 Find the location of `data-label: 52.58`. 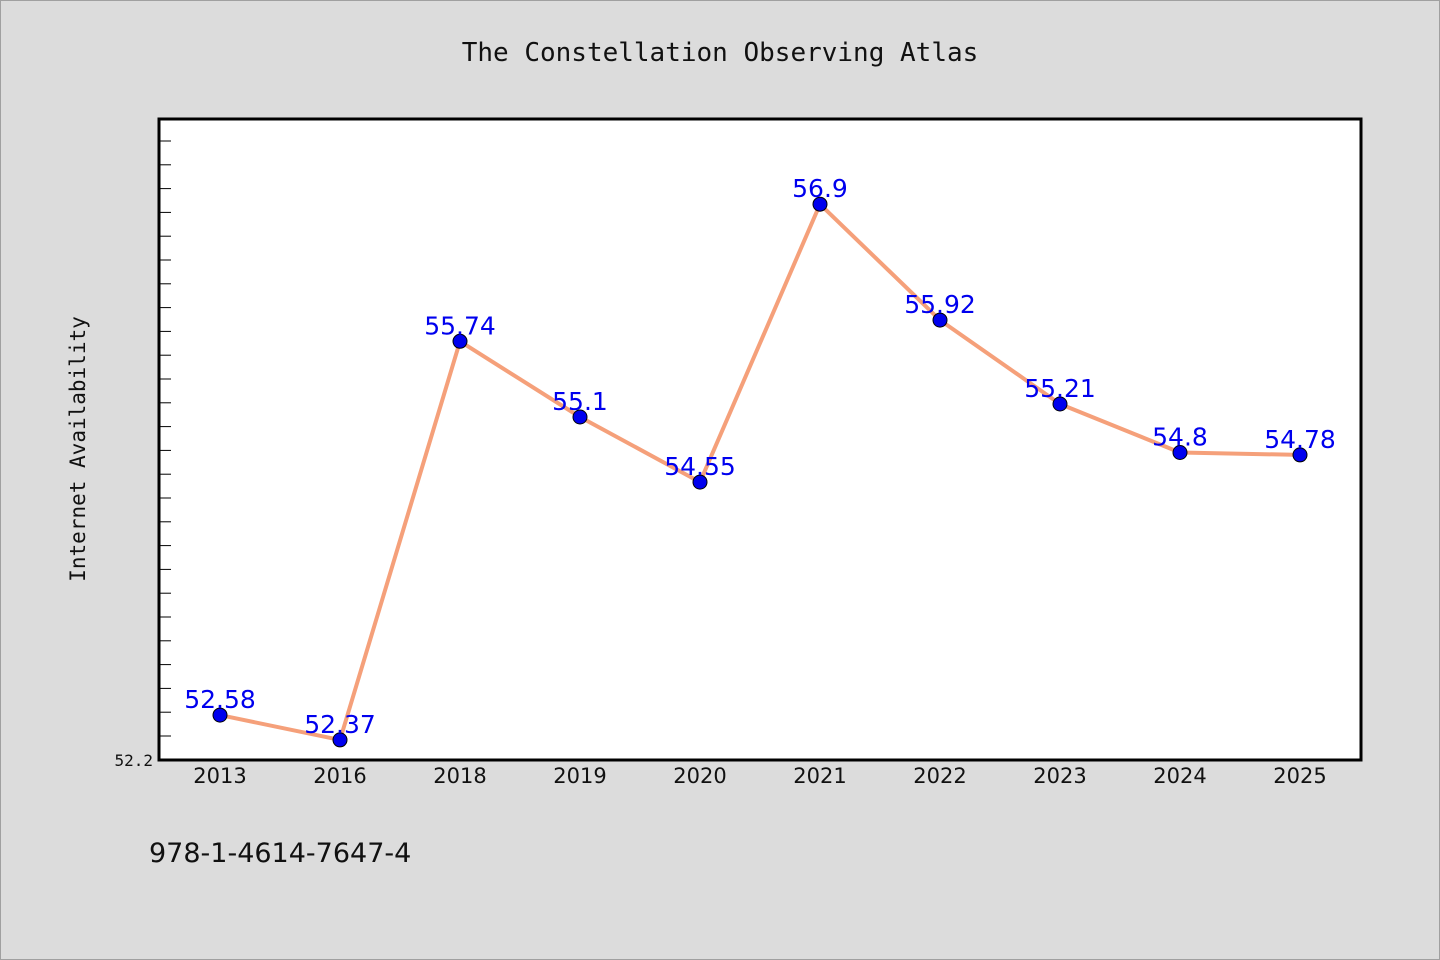

data-label: 52.58 is located at coordinates (220, 699).